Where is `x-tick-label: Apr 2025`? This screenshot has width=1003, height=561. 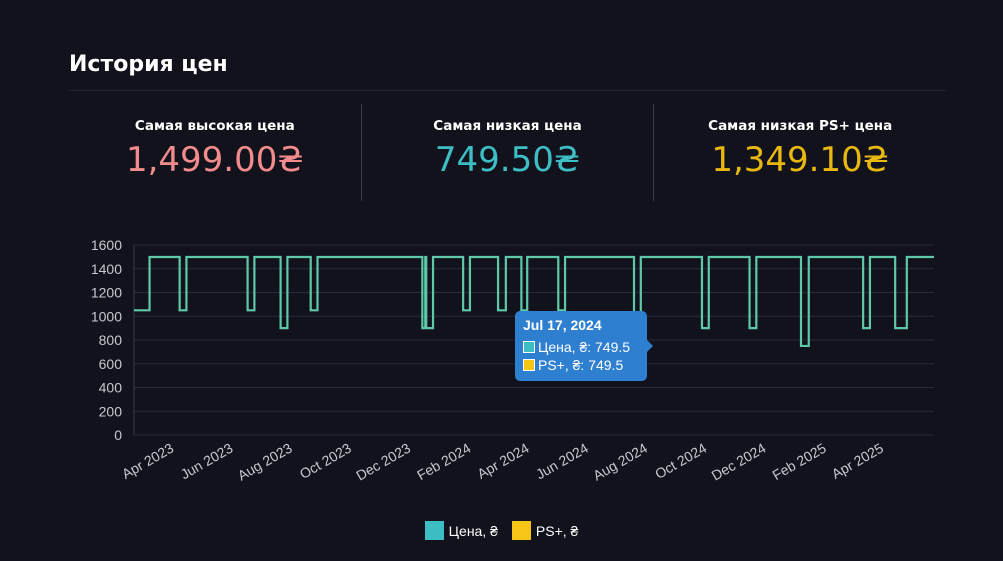
x-tick-label: Apr 2025 is located at coordinates (857, 461).